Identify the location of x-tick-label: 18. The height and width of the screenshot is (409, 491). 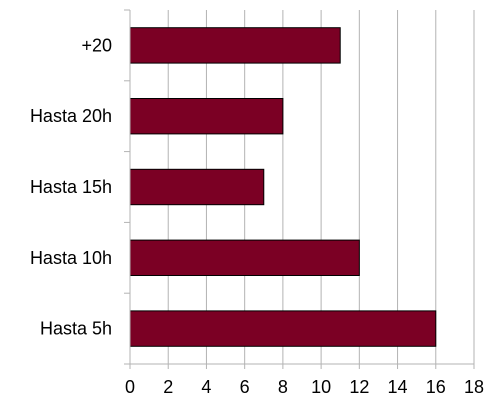
(474, 387).